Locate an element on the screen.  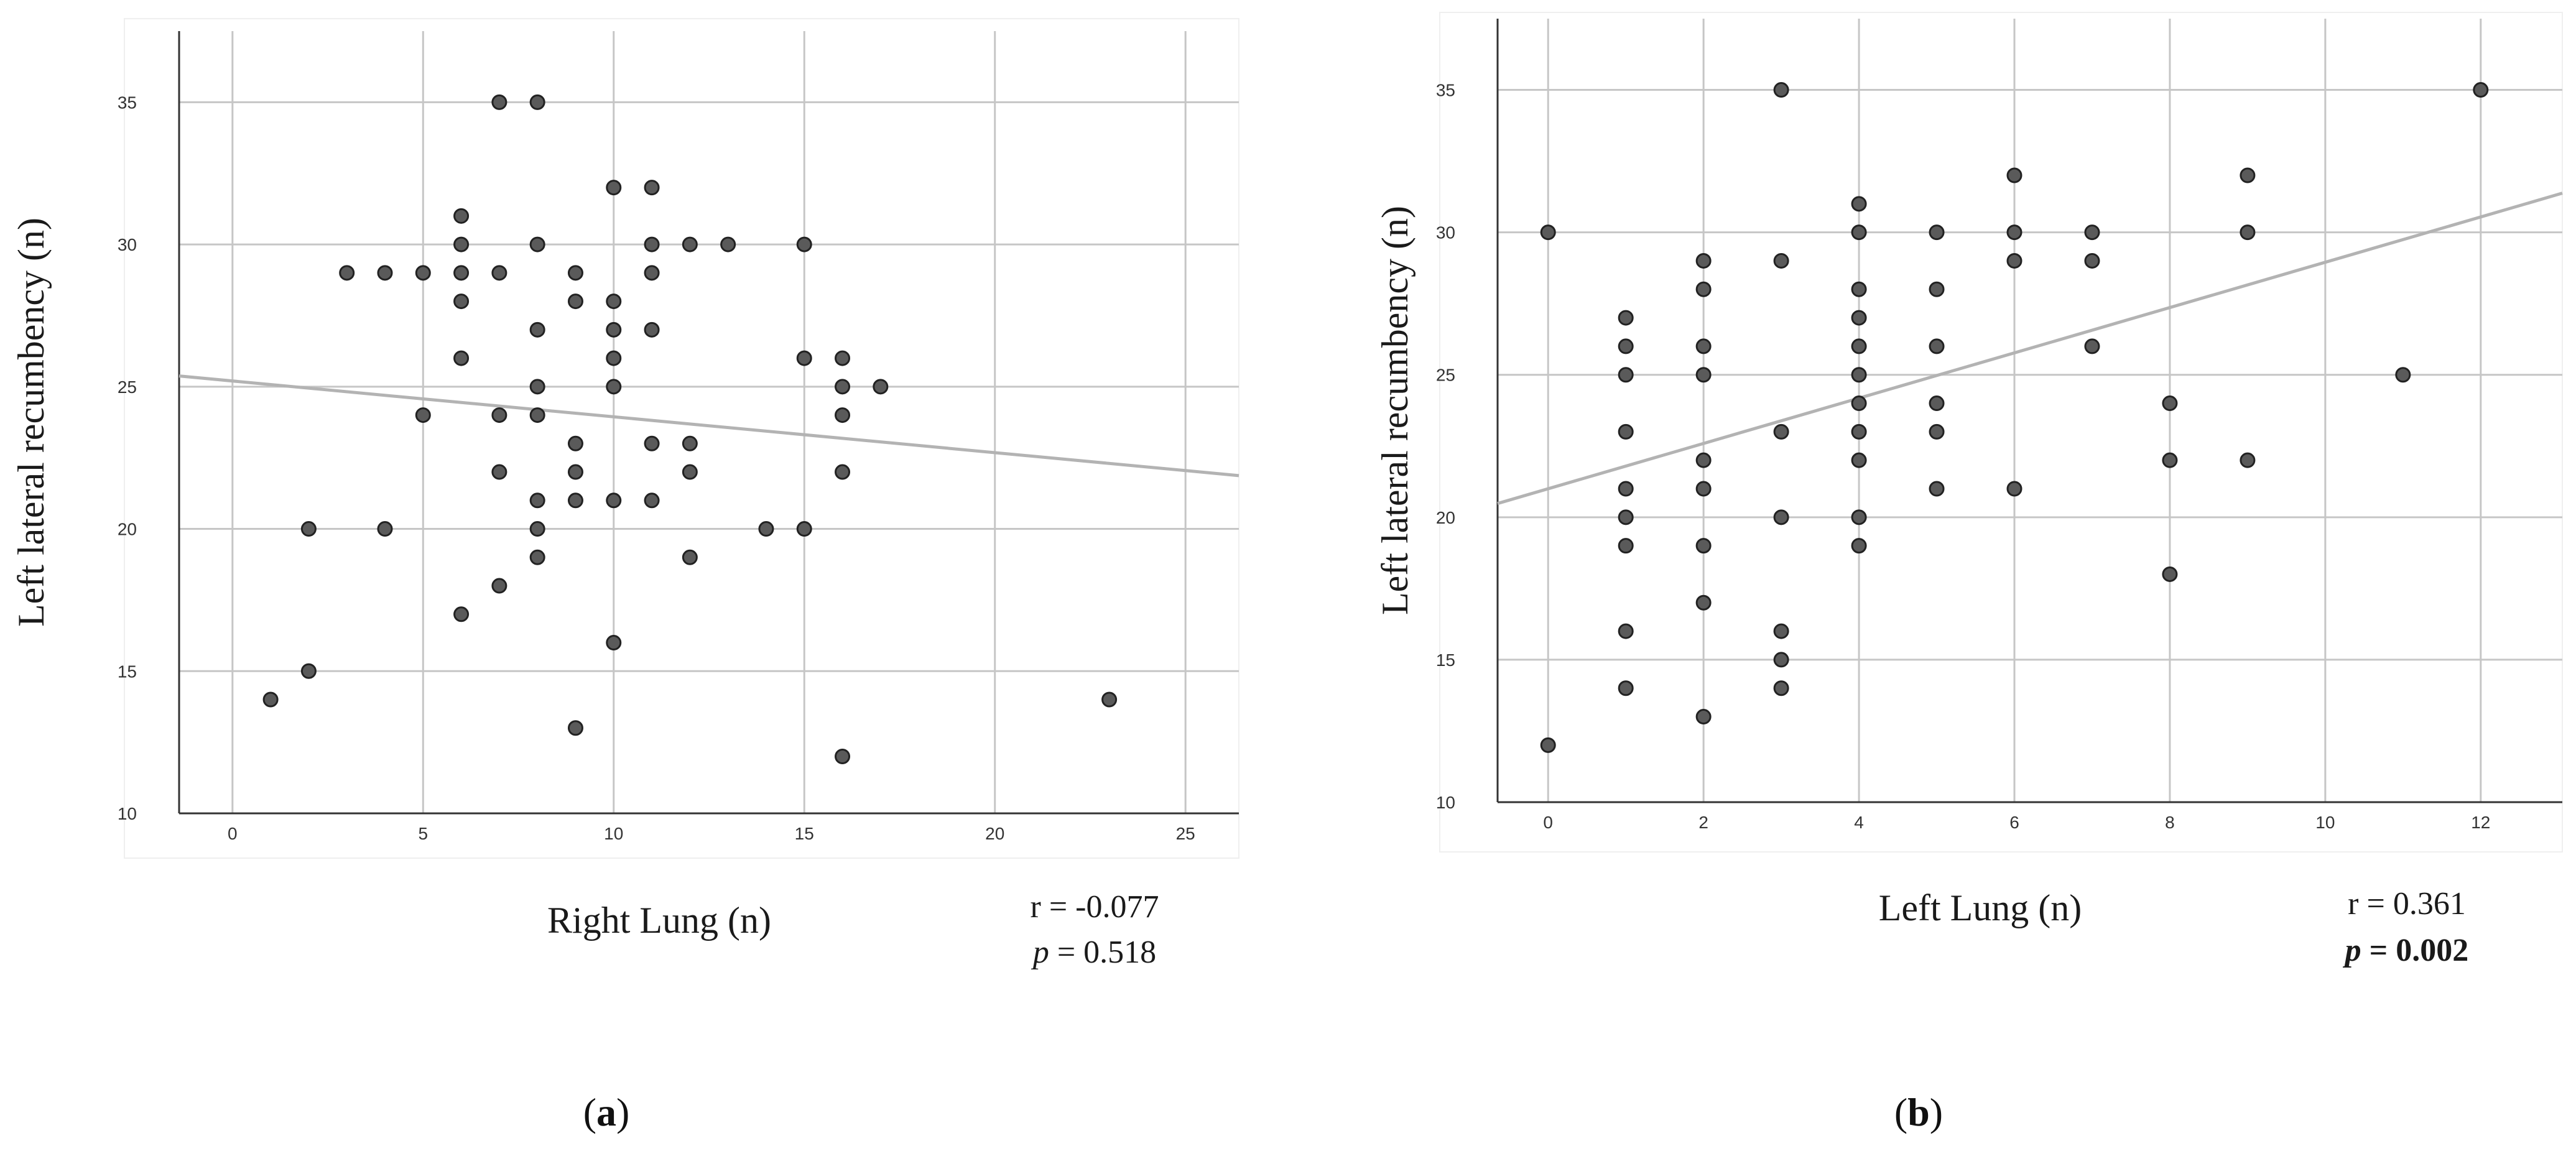
panel-label: (b) is located at coordinates (1919, 1112).